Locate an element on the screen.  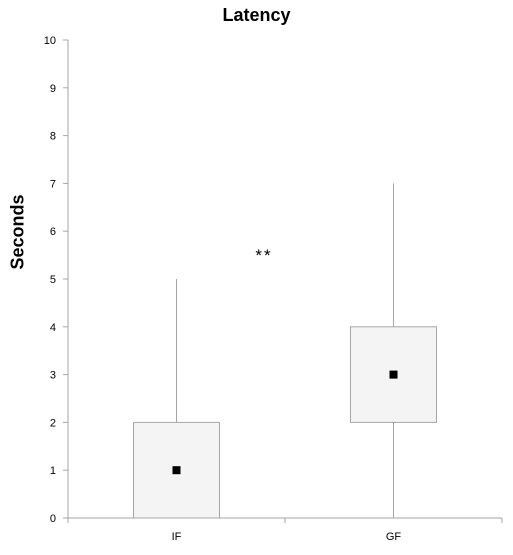
y-axis-label: Seconds is located at coordinates (17, 232).